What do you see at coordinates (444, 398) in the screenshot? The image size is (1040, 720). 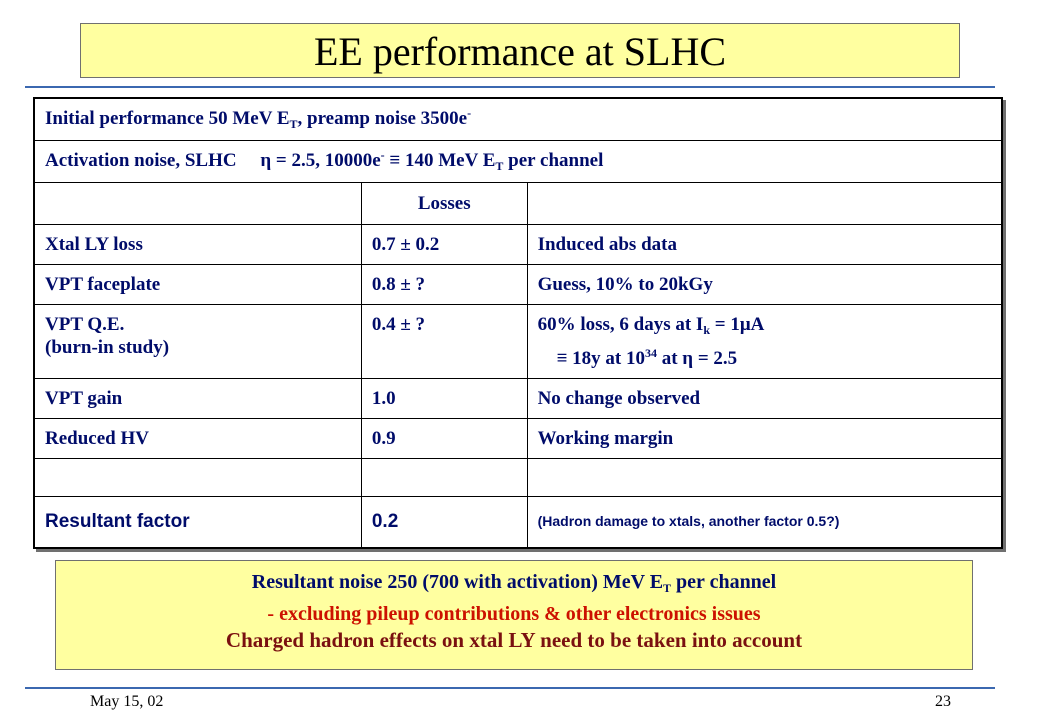 I see `factor-cell: 1.0` at bounding box center [444, 398].